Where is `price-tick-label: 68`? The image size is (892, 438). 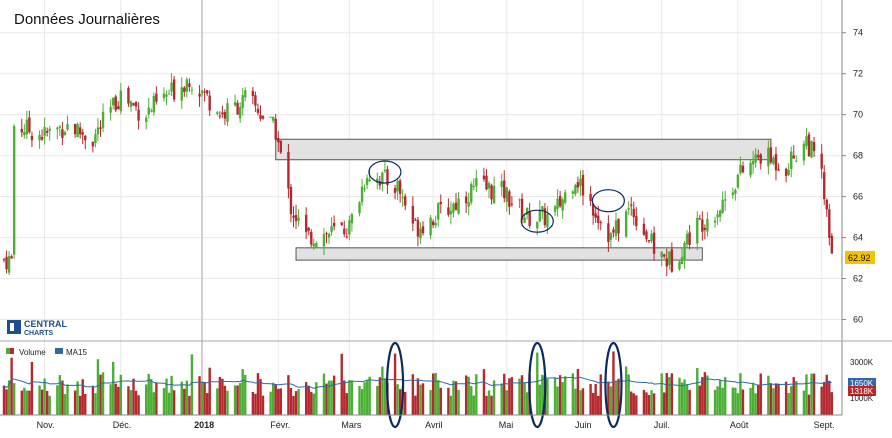
price-tick-label: 68 is located at coordinates (858, 156).